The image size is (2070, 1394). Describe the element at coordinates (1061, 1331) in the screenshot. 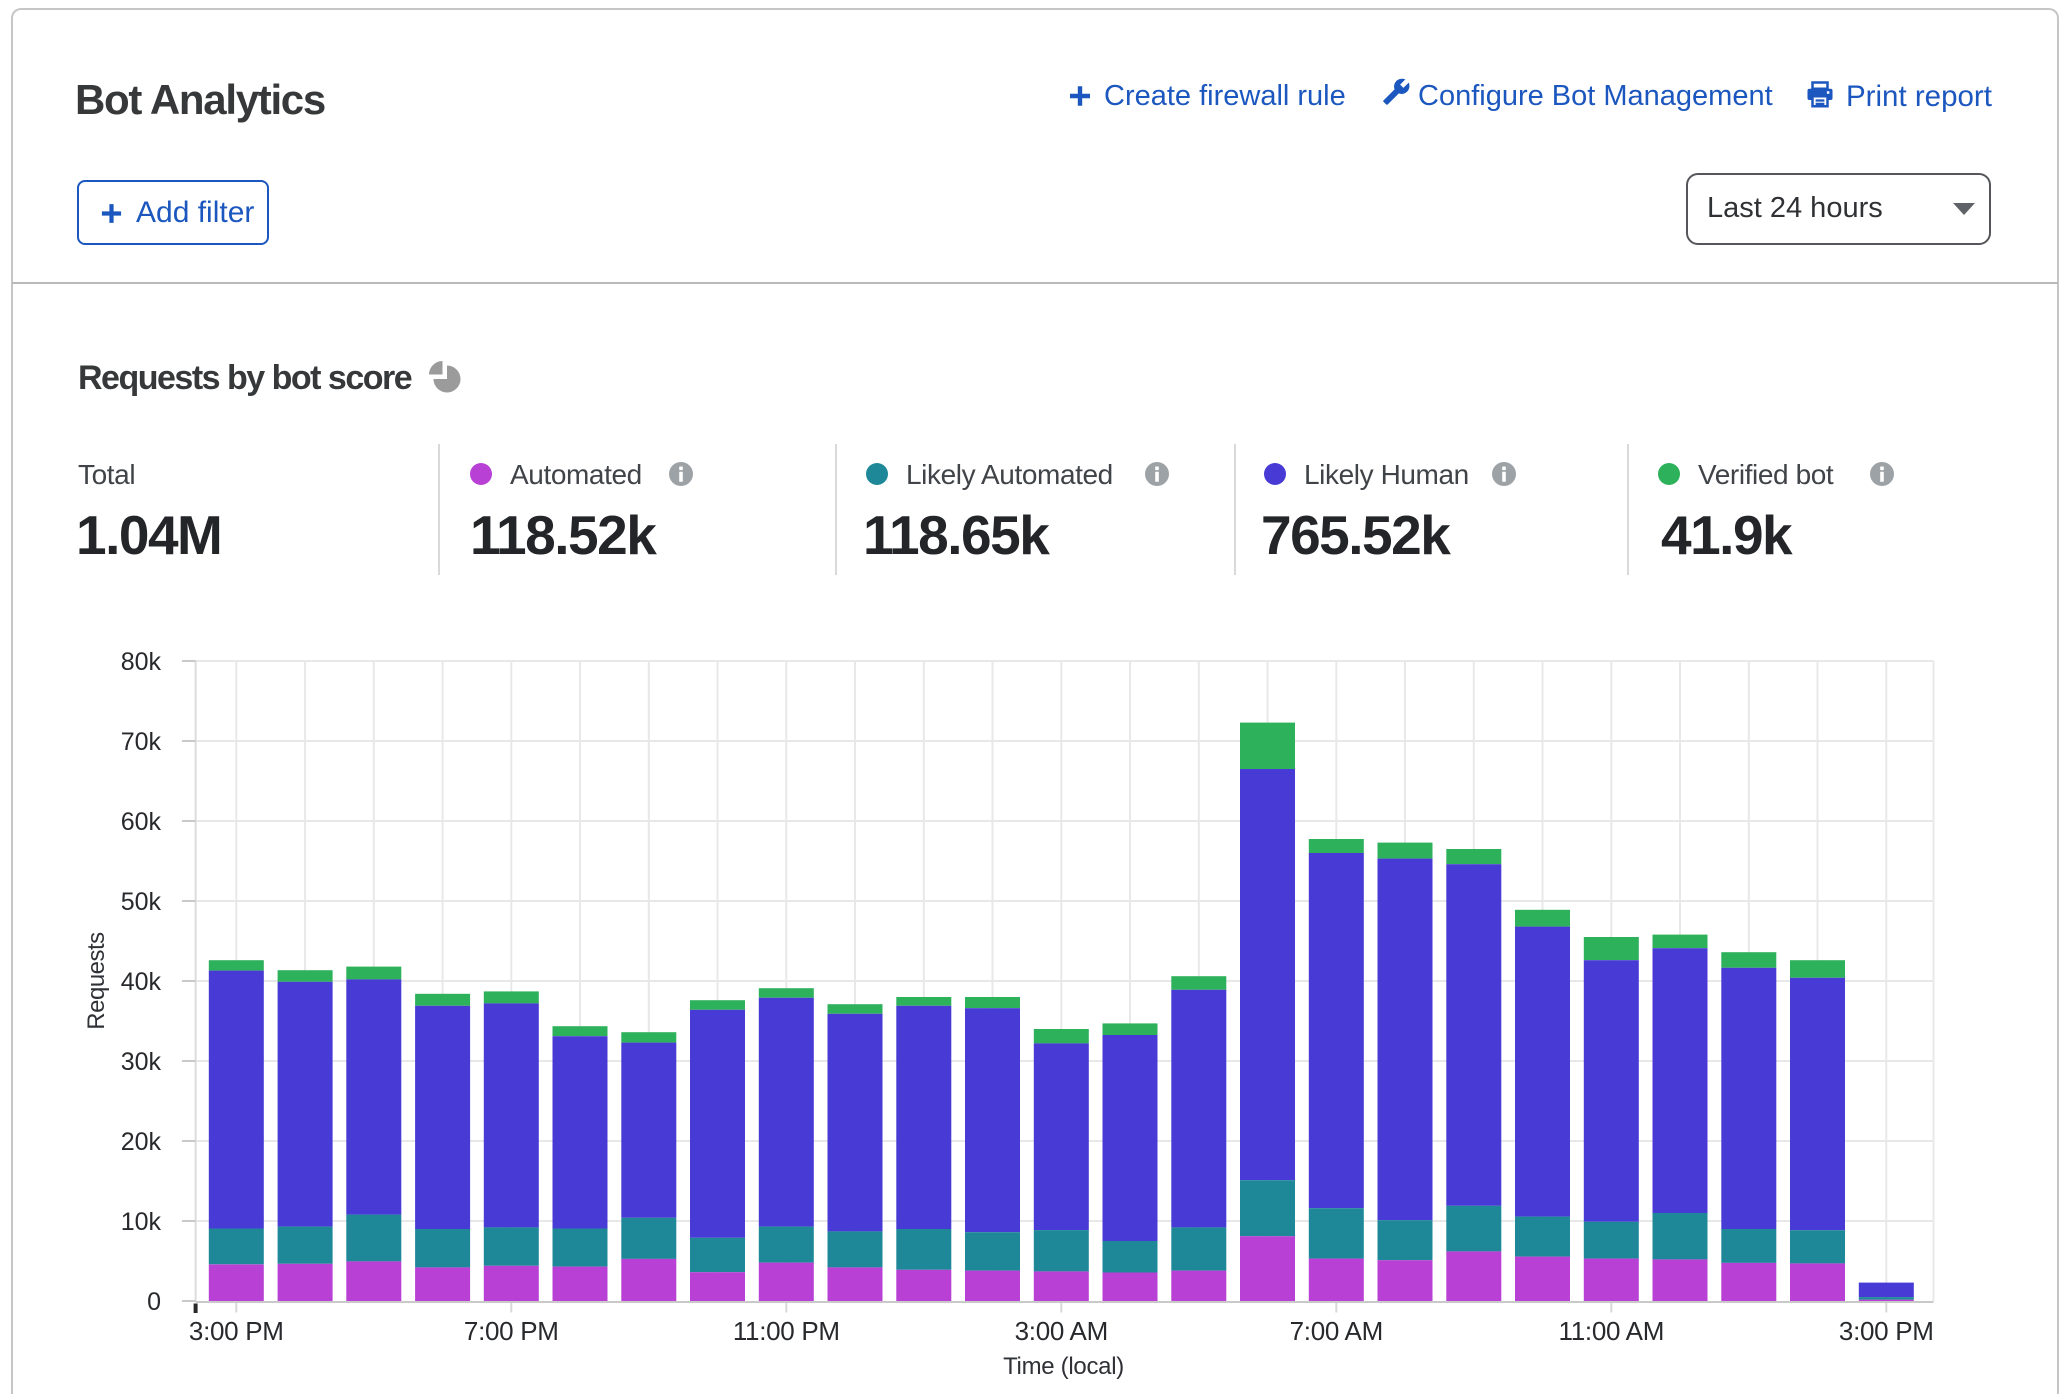

I see `svg-text: 3:00 AM` at that location.